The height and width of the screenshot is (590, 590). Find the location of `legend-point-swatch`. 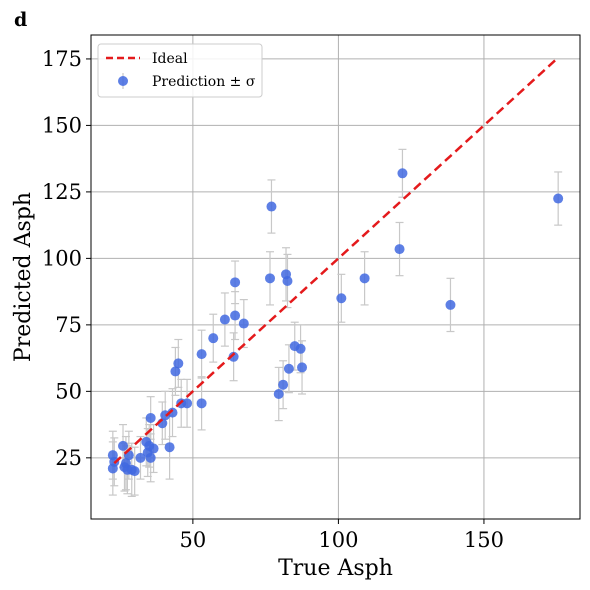

legend-point-swatch is located at coordinates (123, 81).